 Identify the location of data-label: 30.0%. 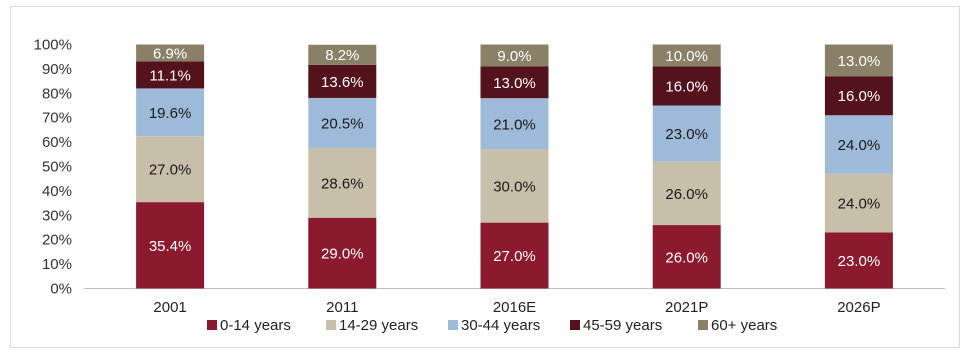
(514, 187).